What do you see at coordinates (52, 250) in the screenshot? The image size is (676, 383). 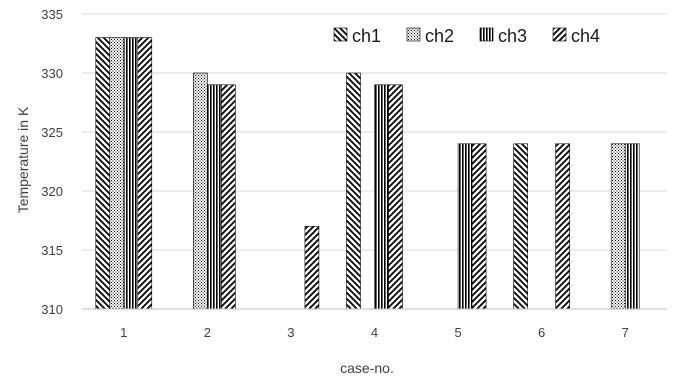 I see `y-tick-label: 315` at bounding box center [52, 250].